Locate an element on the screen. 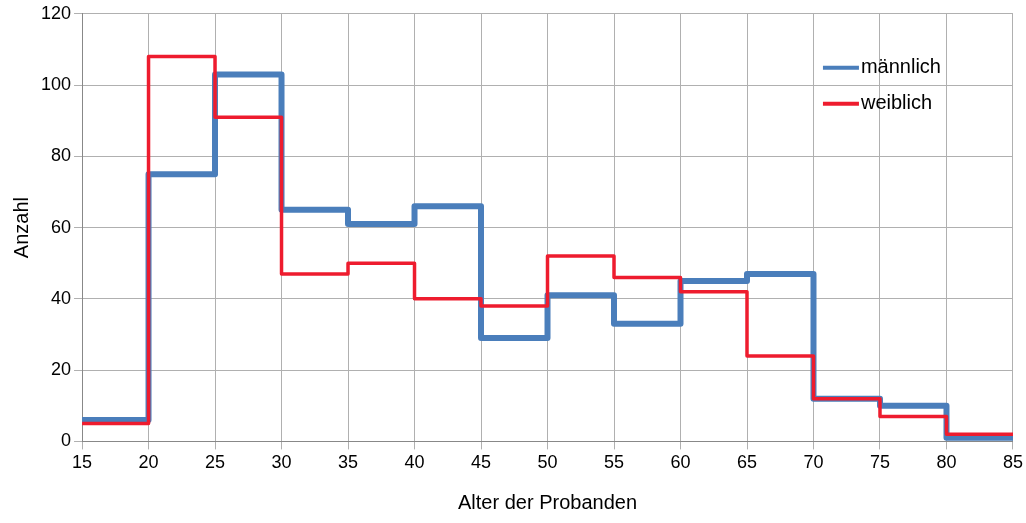 Image resolution: width=1026 pixels, height=523 pixels. x-tick-label: 45 is located at coordinates (481, 462).